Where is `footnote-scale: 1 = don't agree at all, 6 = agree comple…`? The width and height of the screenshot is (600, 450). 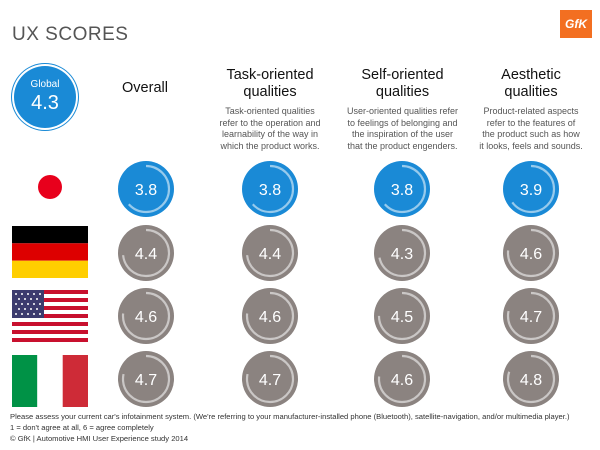 footnote-scale: 1 = don't agree at all, 6 = agree comple… is located at coordinates (82, 427).